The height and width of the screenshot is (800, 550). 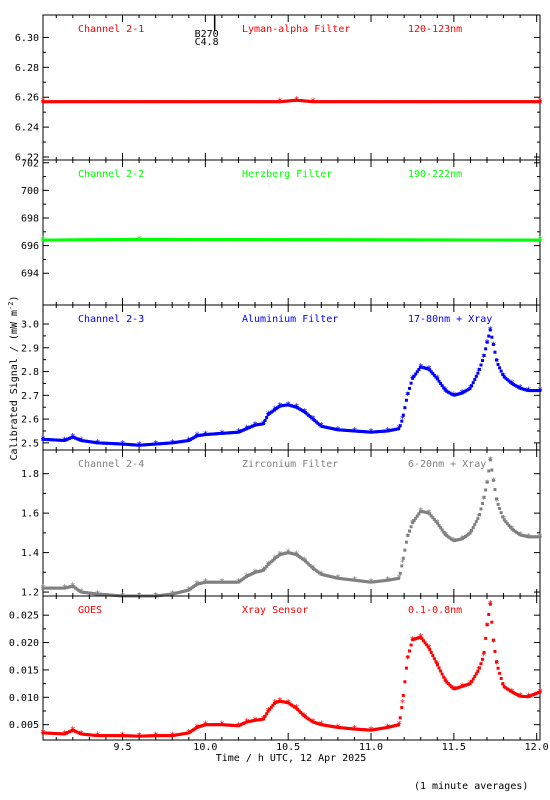 I want to click on y-tick-label: 0.015, so click(x=24, y=670).